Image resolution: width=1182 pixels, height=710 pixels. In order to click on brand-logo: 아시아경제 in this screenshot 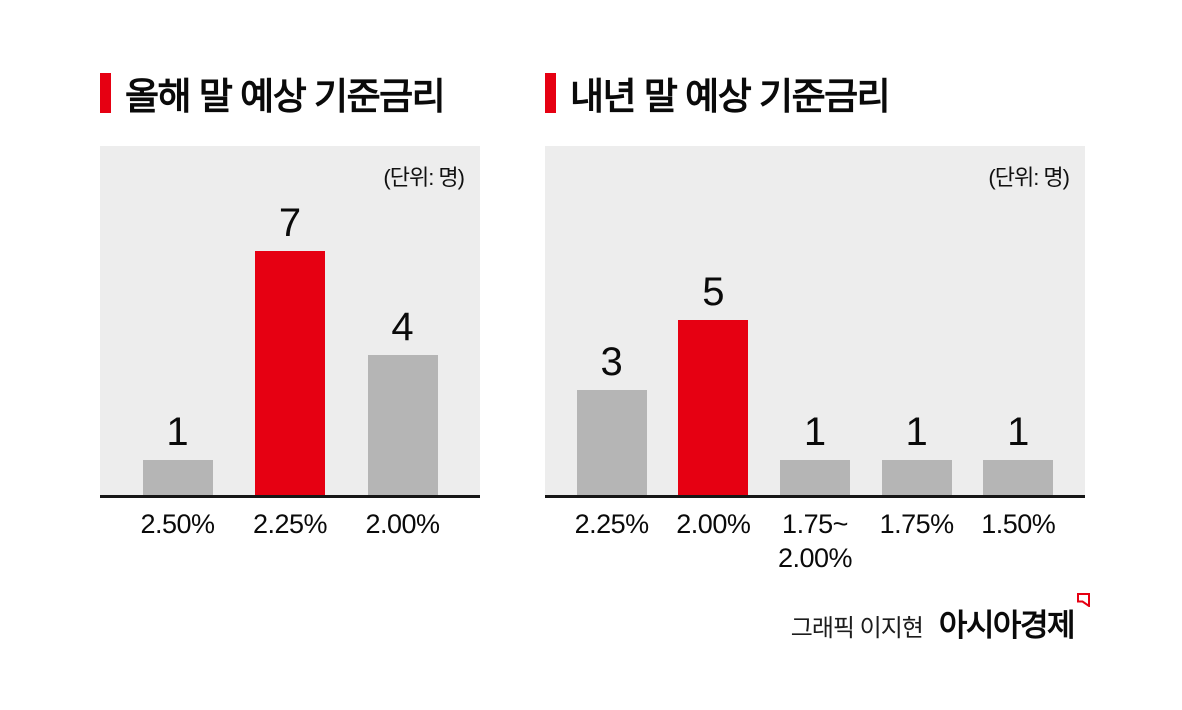, I will do `click(1014, 619)`.